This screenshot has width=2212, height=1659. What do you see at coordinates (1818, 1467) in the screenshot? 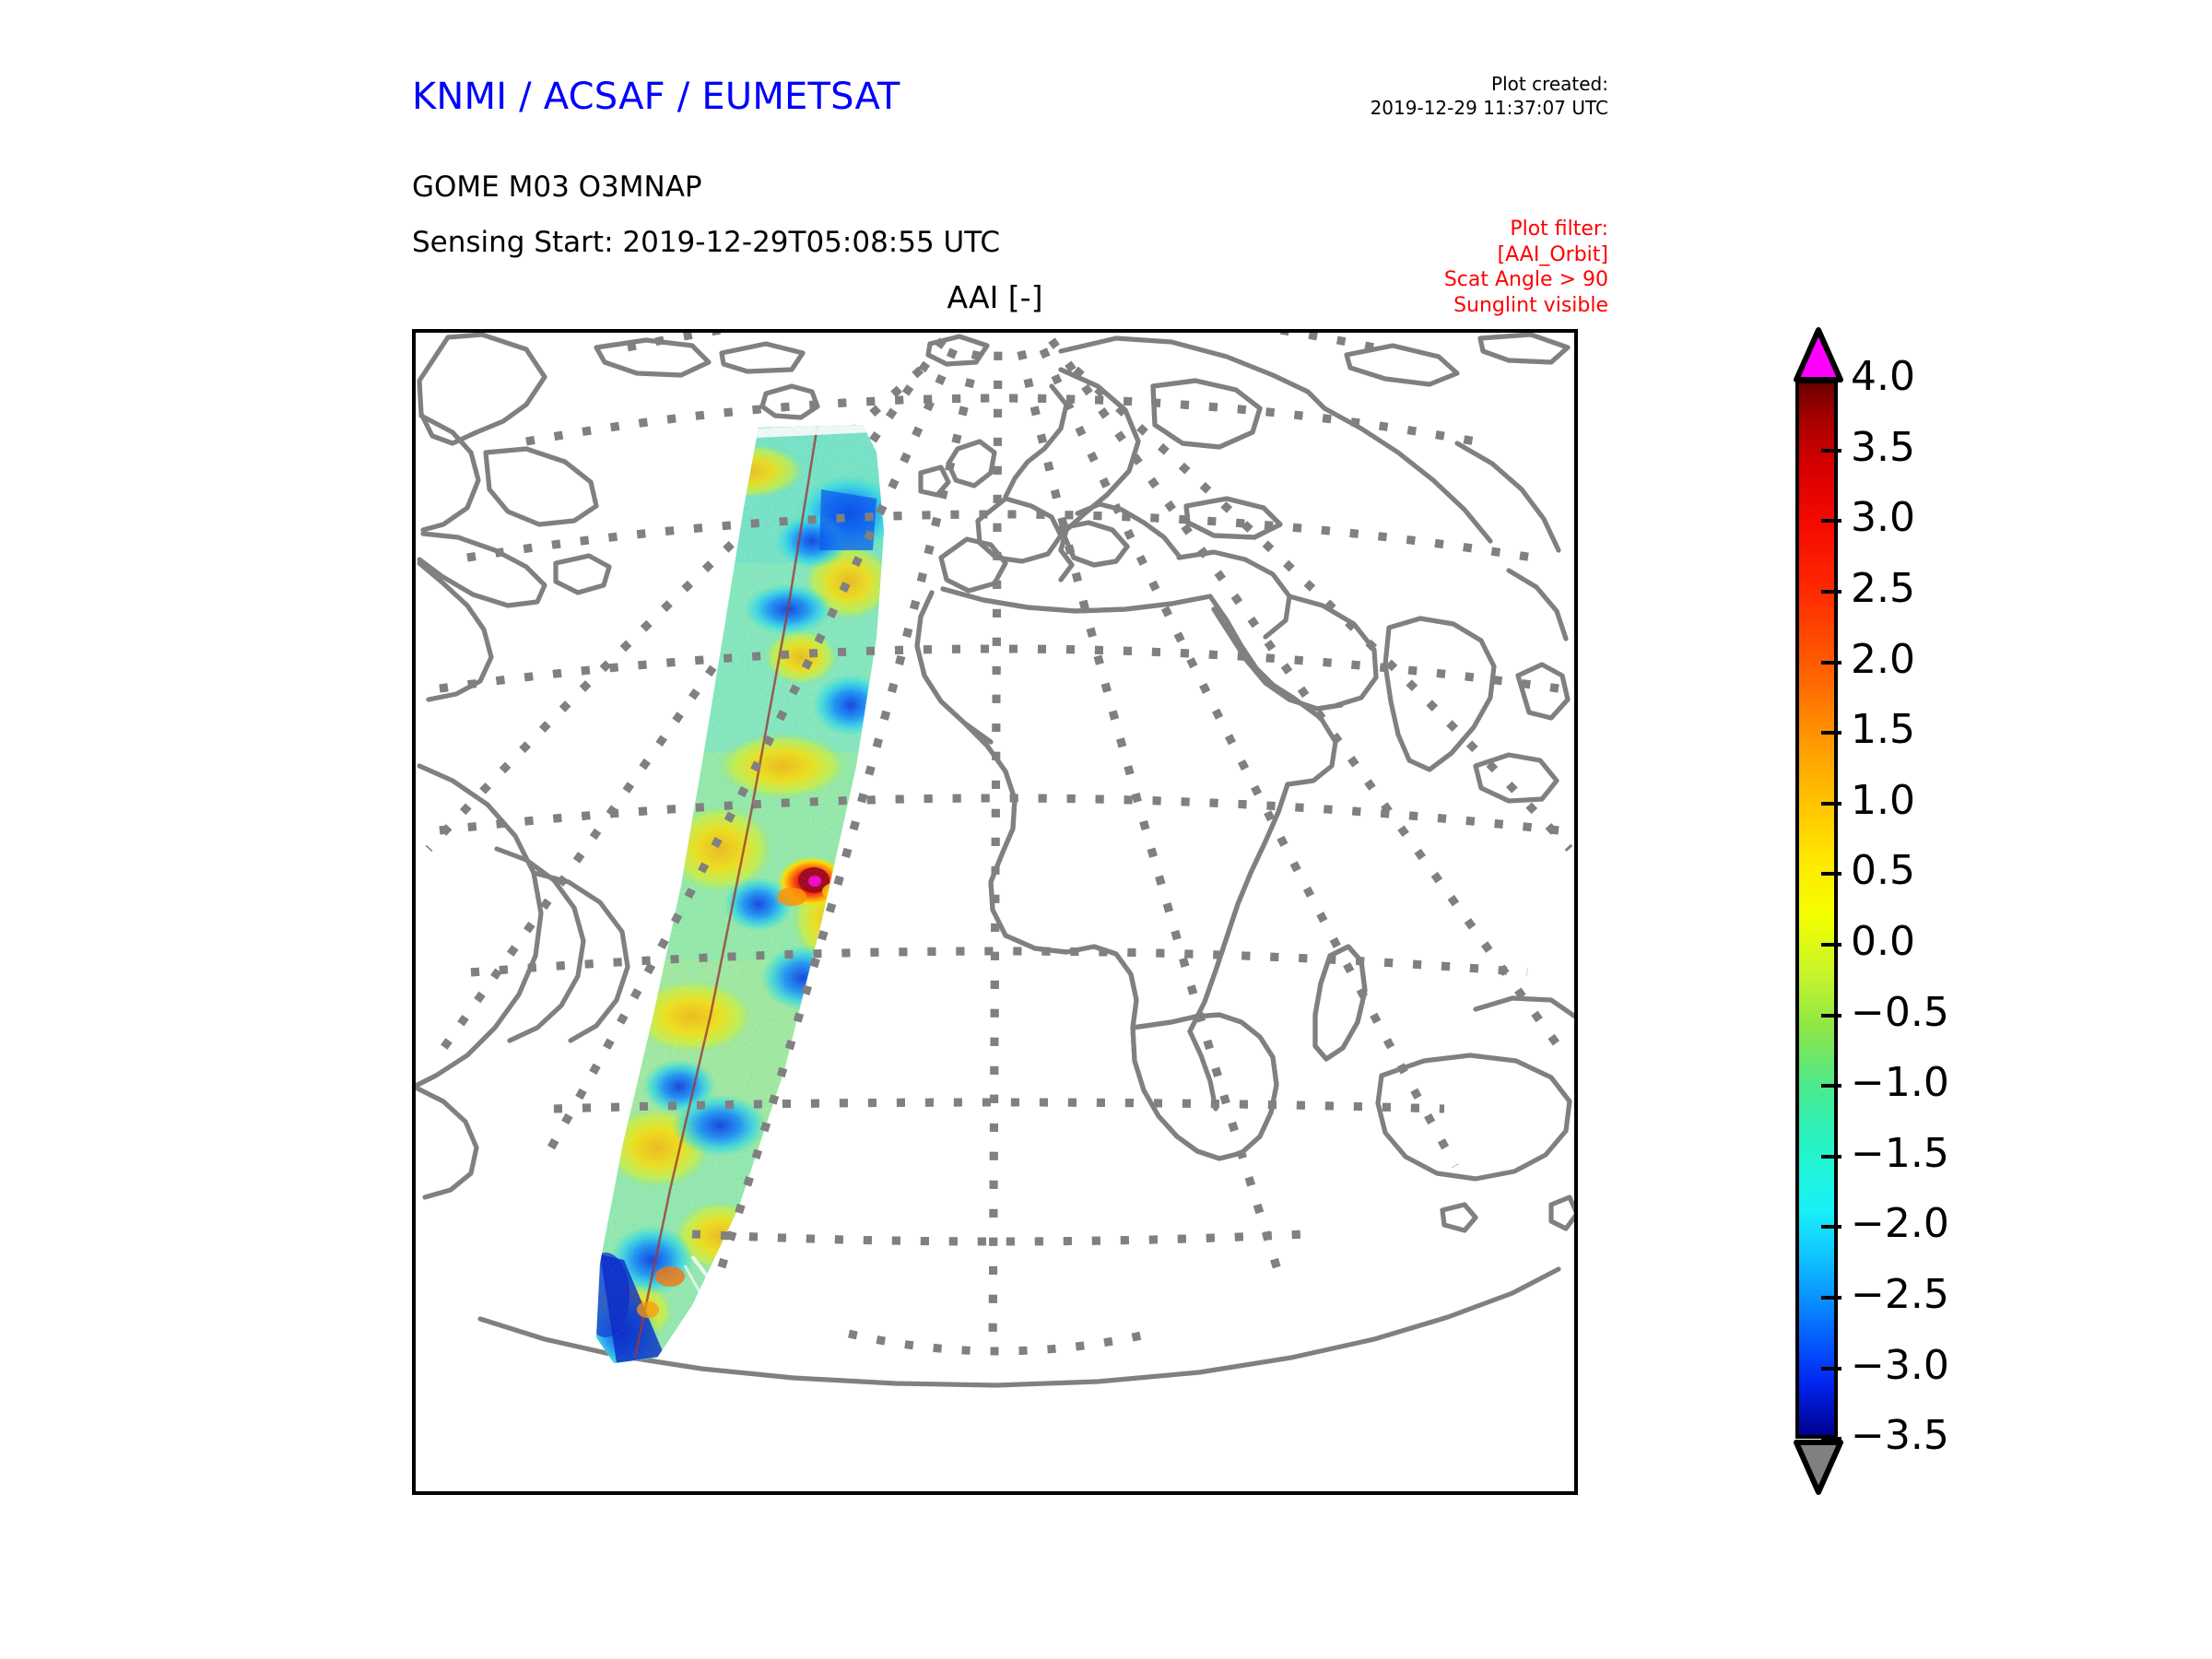
I see `colorbar-under-arrow-icon` at bounding box center [1818, 1467].